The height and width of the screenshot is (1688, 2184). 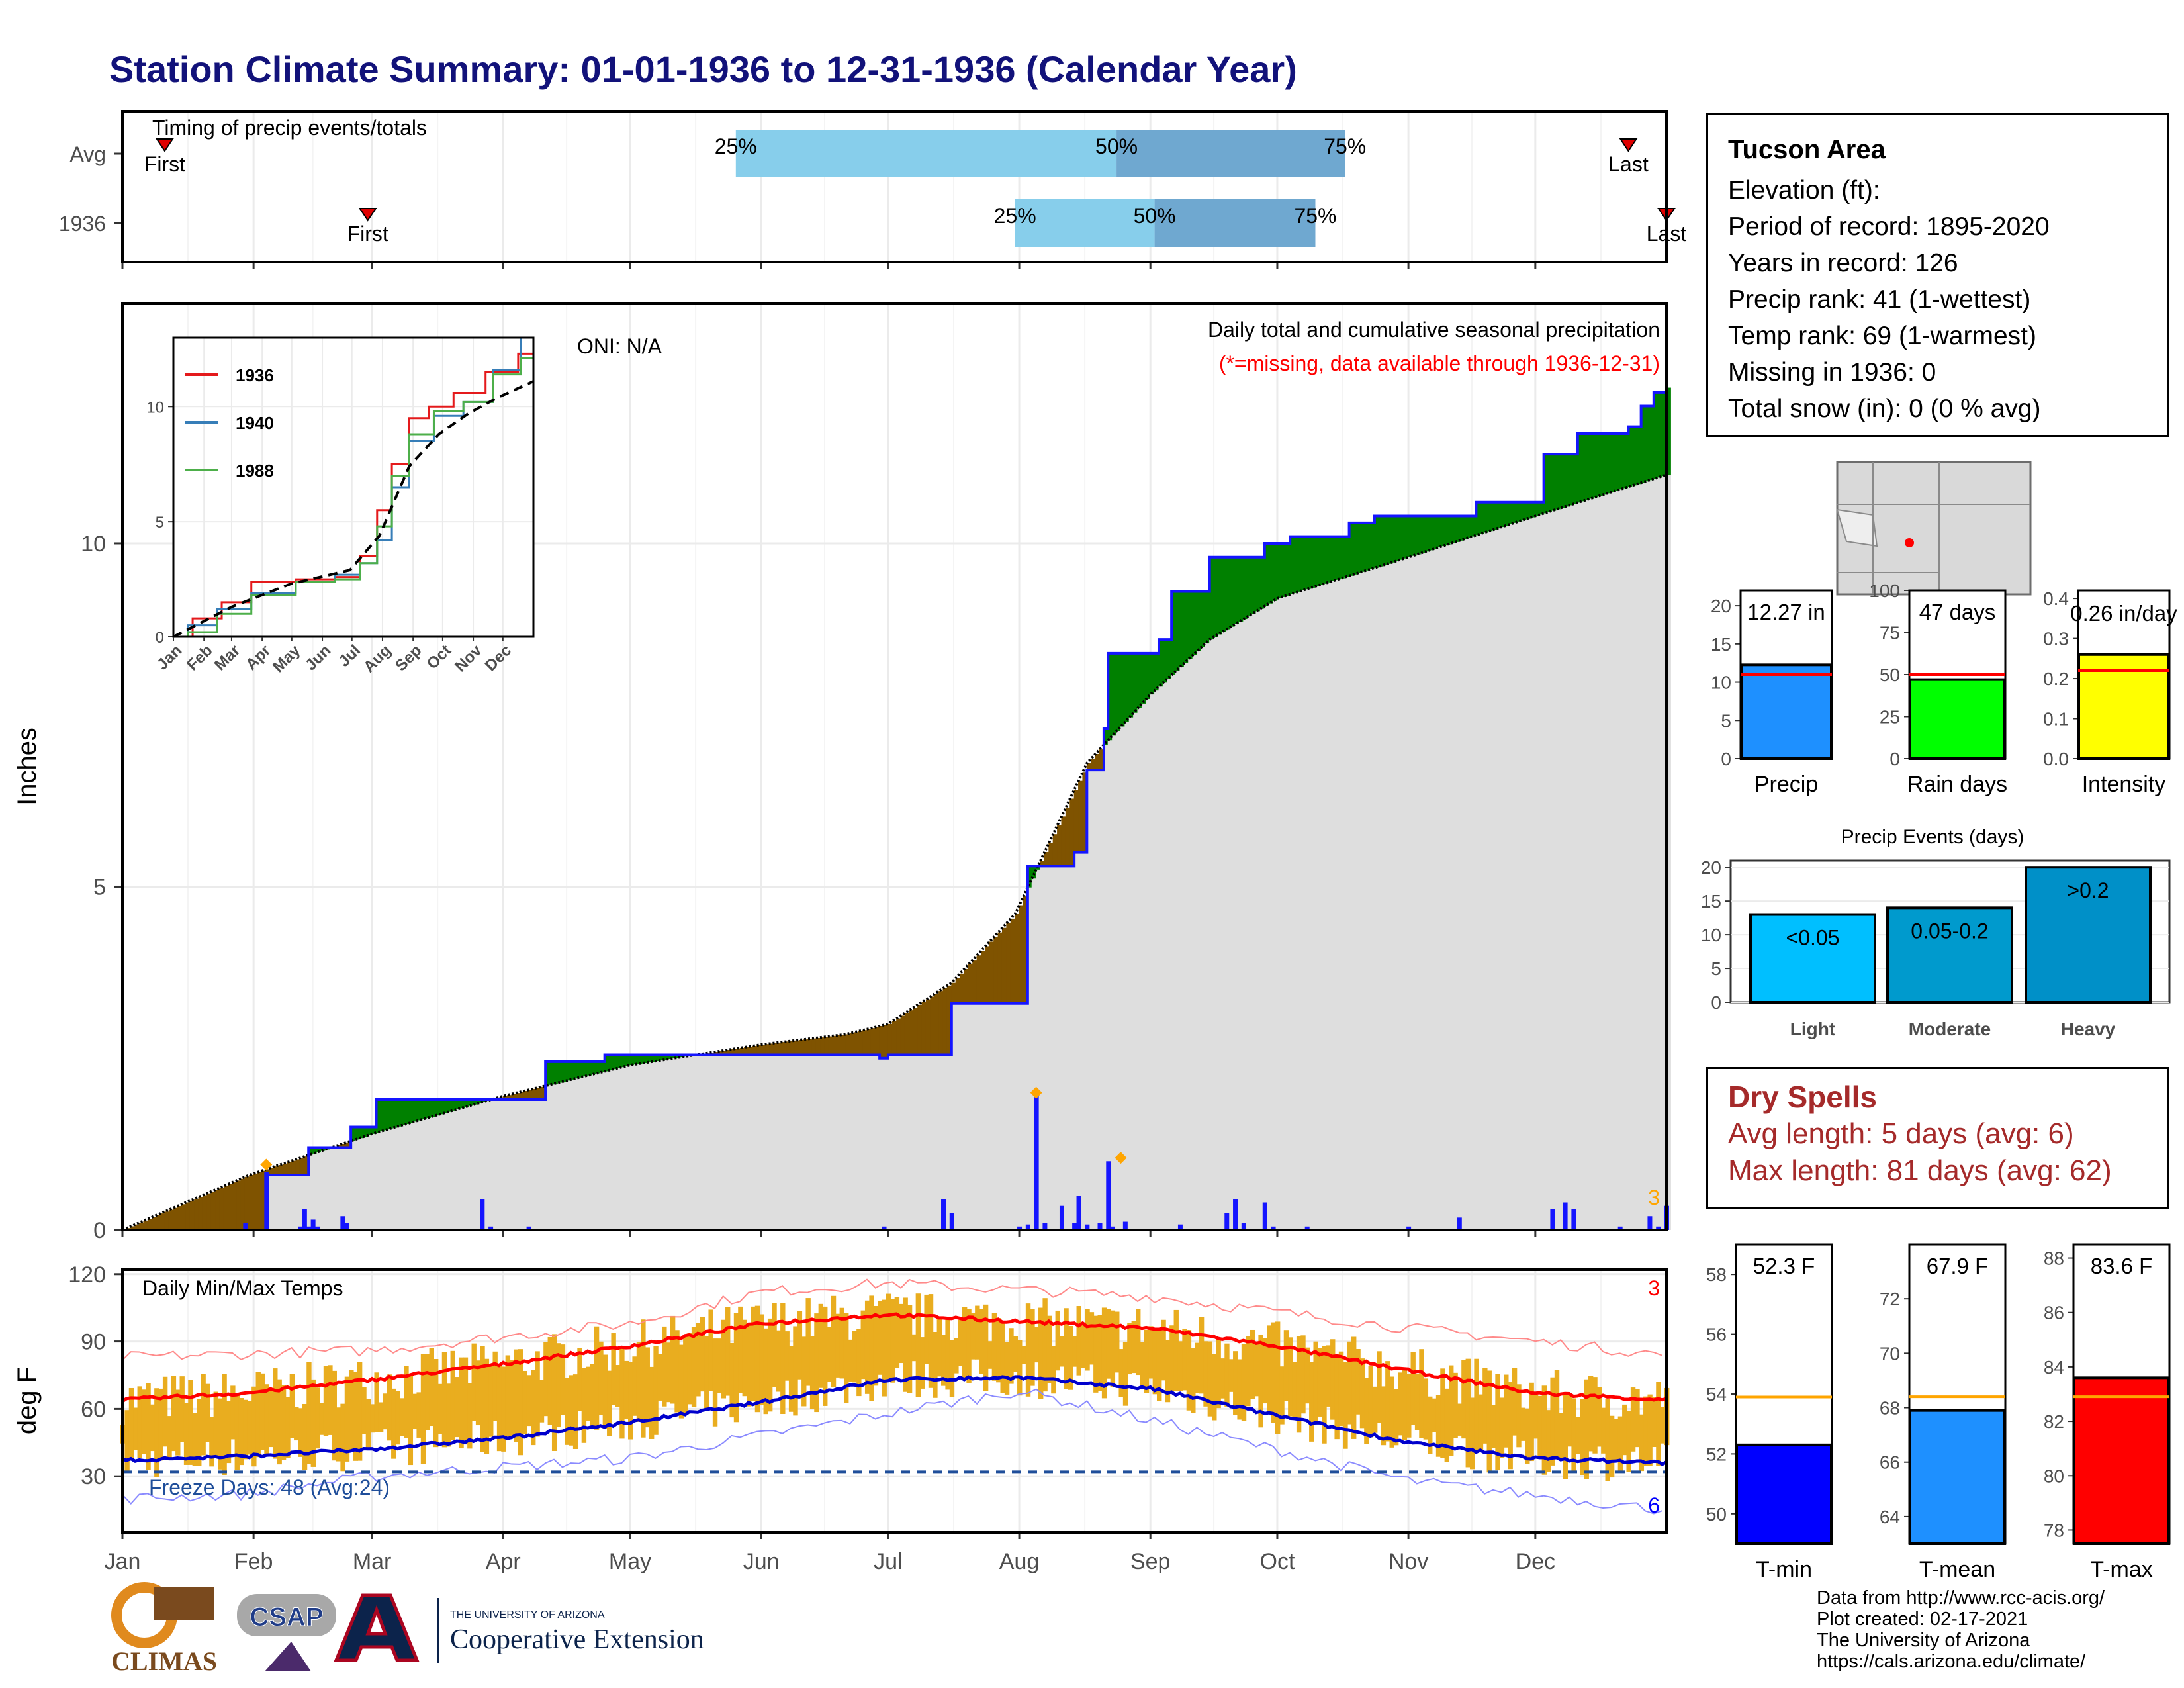 I want to click on extreme-count: 3, so click(x=1654, y=1197).